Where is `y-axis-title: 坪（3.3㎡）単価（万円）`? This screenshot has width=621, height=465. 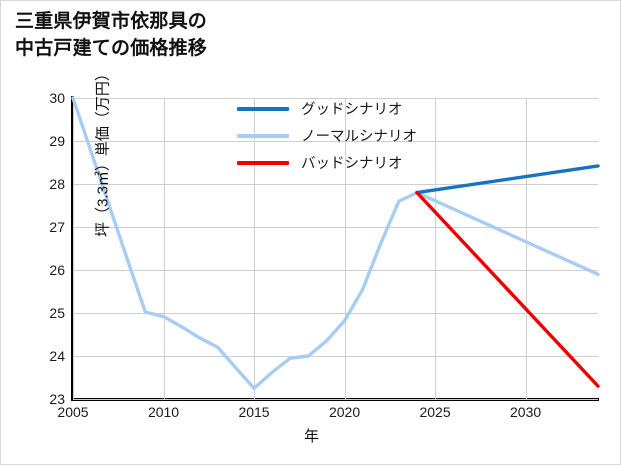
y-axis-title: 坪（3.3㎡）単価（万円） is located at coordinates (103, 151).